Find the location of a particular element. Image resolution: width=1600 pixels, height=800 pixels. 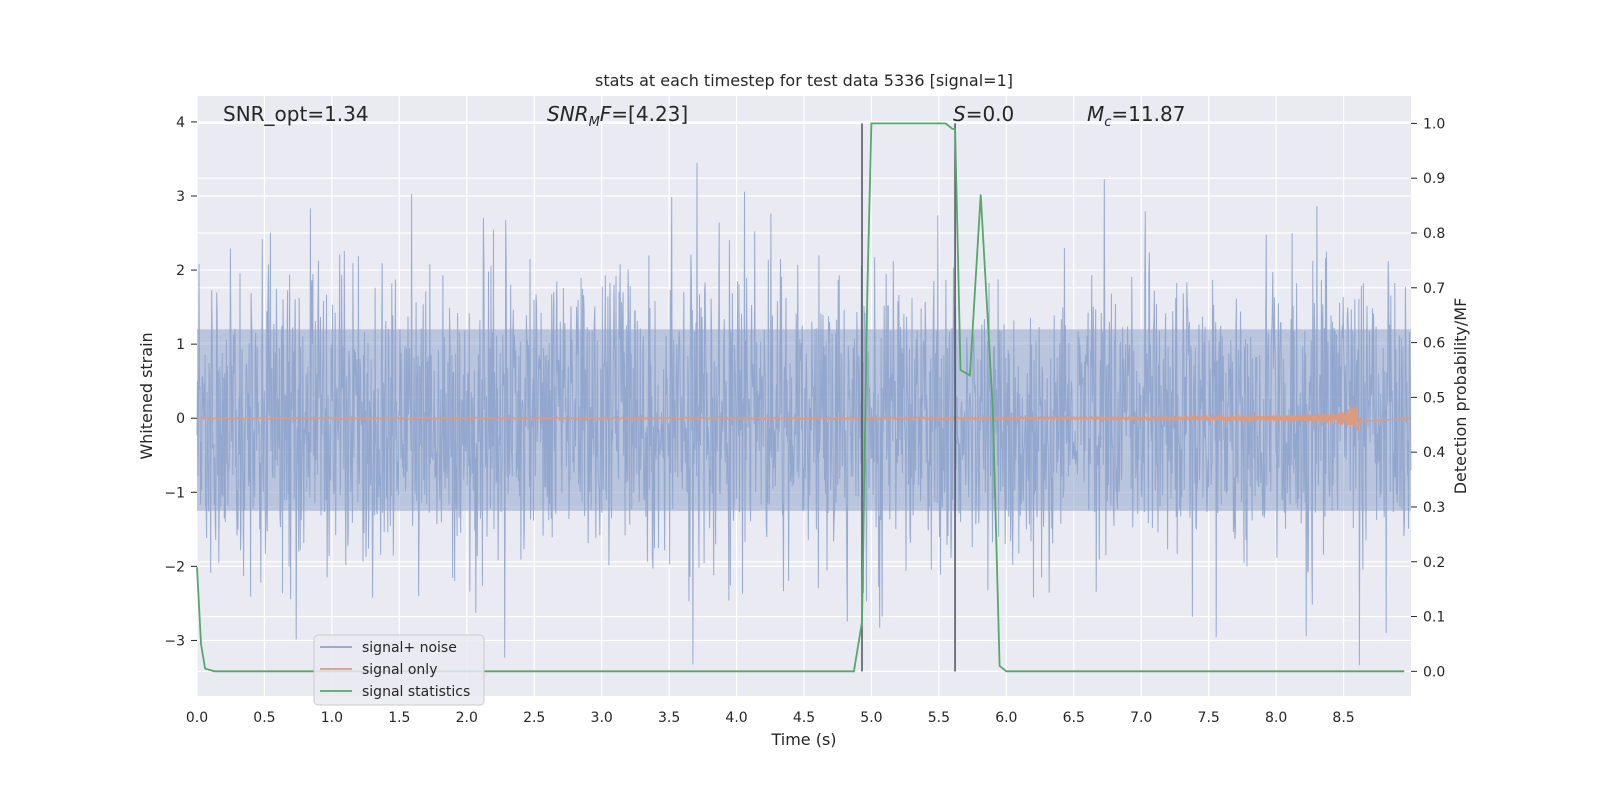

x-tick-label: 8.0 is located at coordinates (1276, 718).